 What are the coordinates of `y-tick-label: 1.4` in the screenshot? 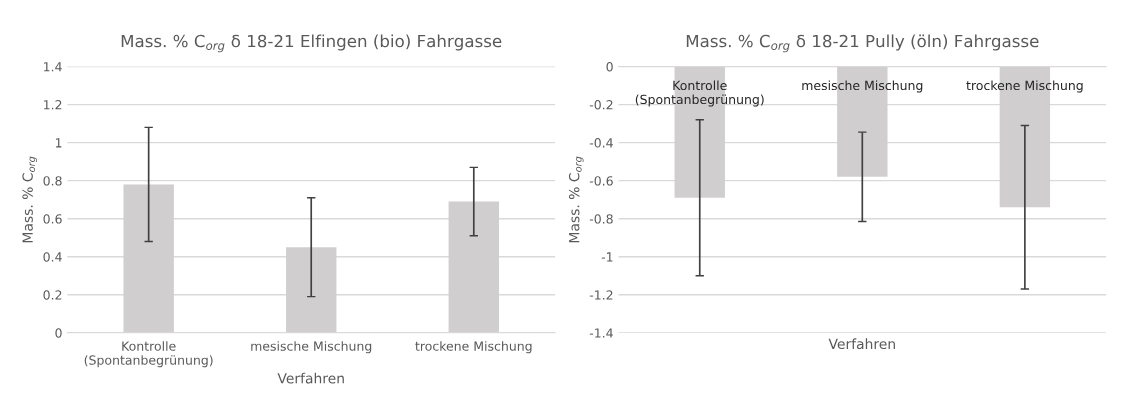 It's located at (53, 67).